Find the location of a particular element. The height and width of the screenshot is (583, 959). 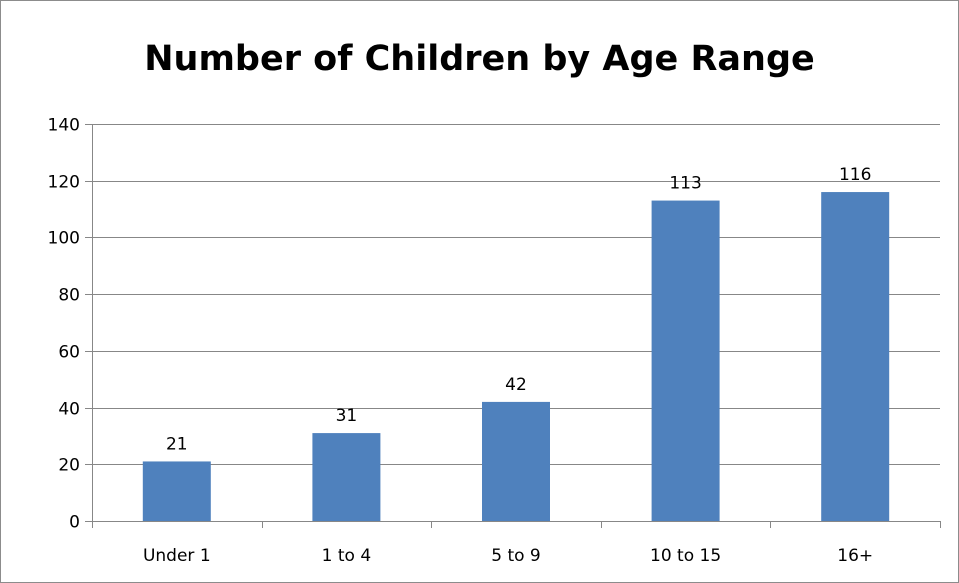

y-tick-label: 80 is located at coordinates (69, 296).